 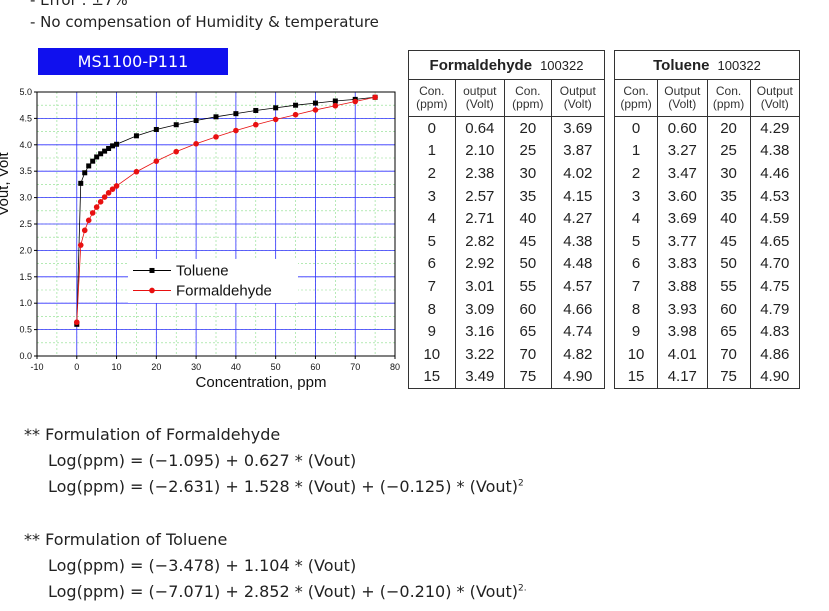 What do you see at coordinates (775, 286) in the screenshot?
I see `table-cell: 4.75` at bounding box center [775, 286].